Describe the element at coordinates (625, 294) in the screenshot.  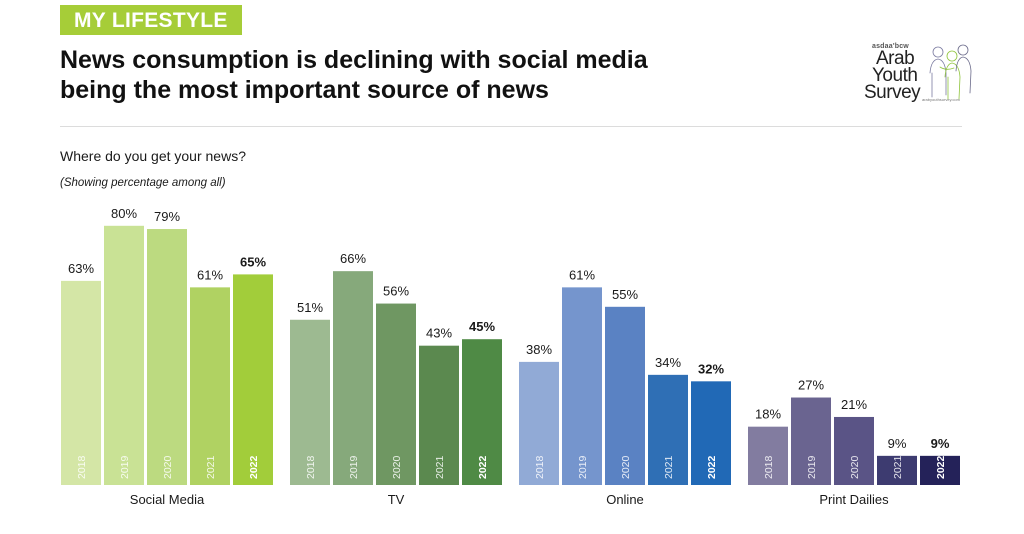
I see `value-label-online-2020: 55%` at that location.